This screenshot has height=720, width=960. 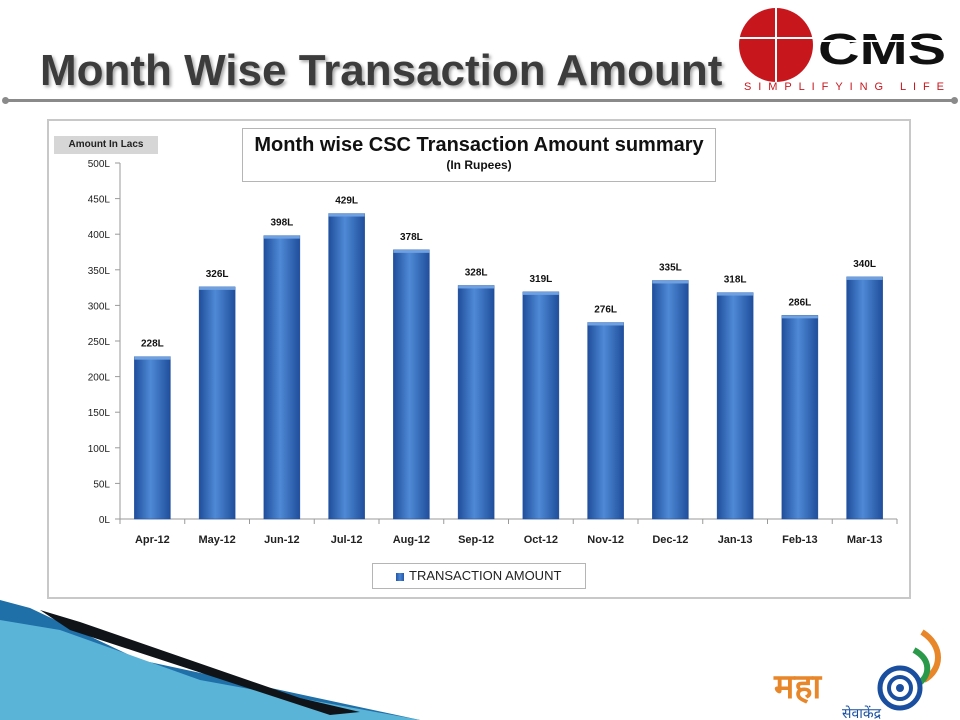 I want to click on cms-logo-wordmark: CMS, so click(x=882, y=49).